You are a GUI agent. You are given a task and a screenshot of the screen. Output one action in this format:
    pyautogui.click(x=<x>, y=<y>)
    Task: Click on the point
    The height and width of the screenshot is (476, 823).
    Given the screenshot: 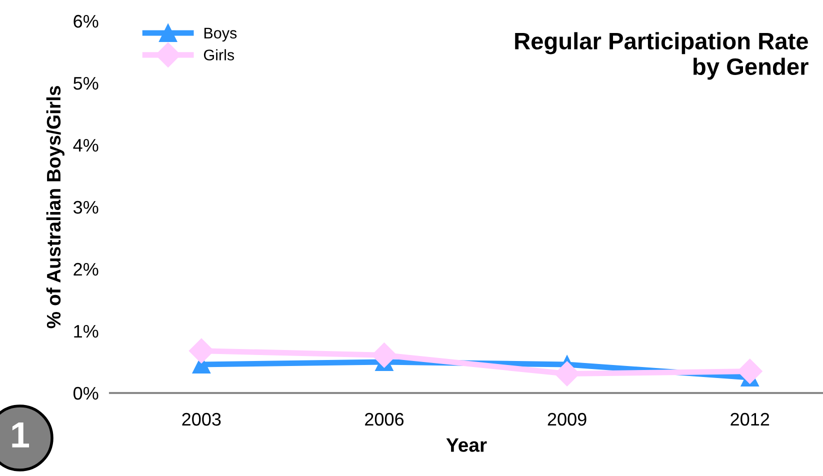 What is the action you would take?
    pyautogui.click(x=201, y=351)
    